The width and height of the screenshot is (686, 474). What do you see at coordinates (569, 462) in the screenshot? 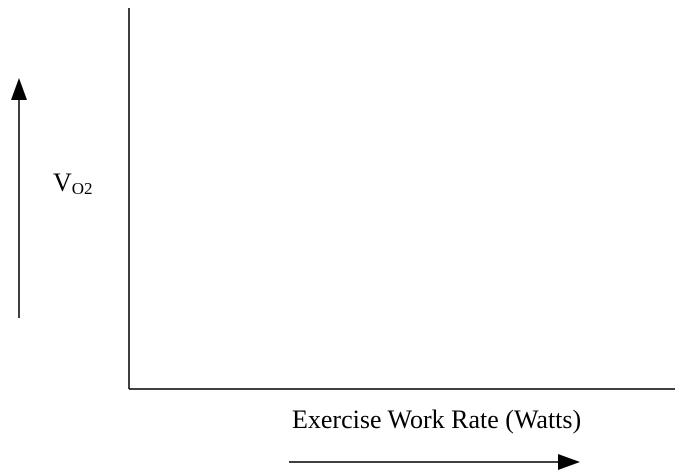
I see `x-direction-arrow-head` at bounding box center [569, 462].